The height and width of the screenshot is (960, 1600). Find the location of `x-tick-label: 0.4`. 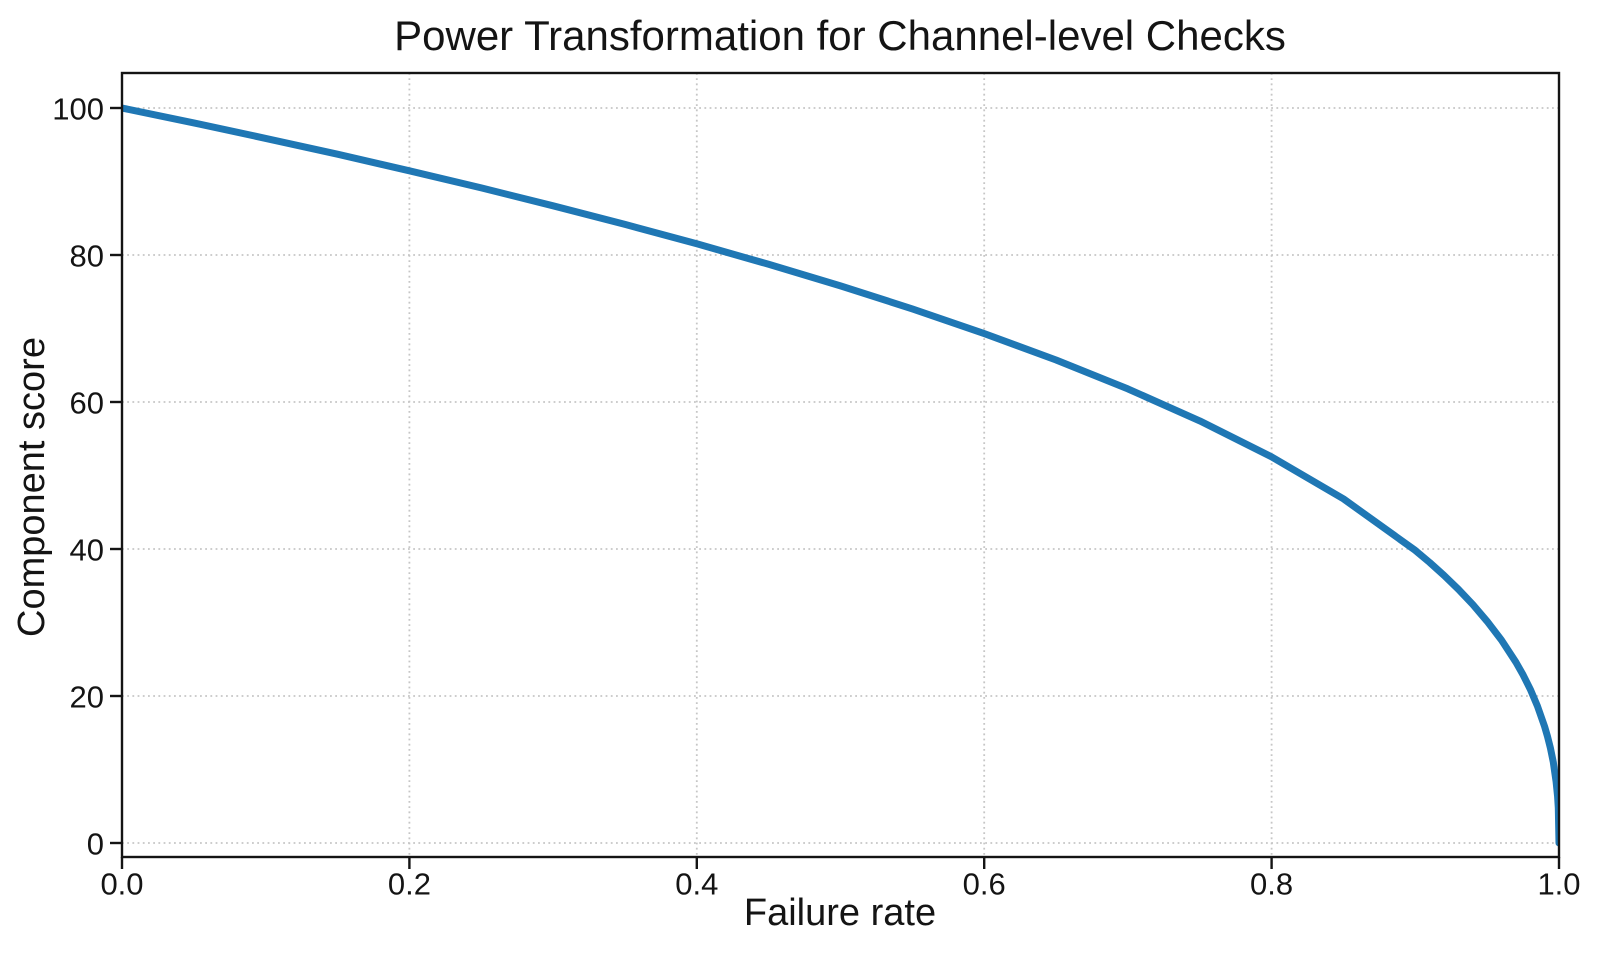

x-tick-label: 0.4 is located at coordinates (696, 883).